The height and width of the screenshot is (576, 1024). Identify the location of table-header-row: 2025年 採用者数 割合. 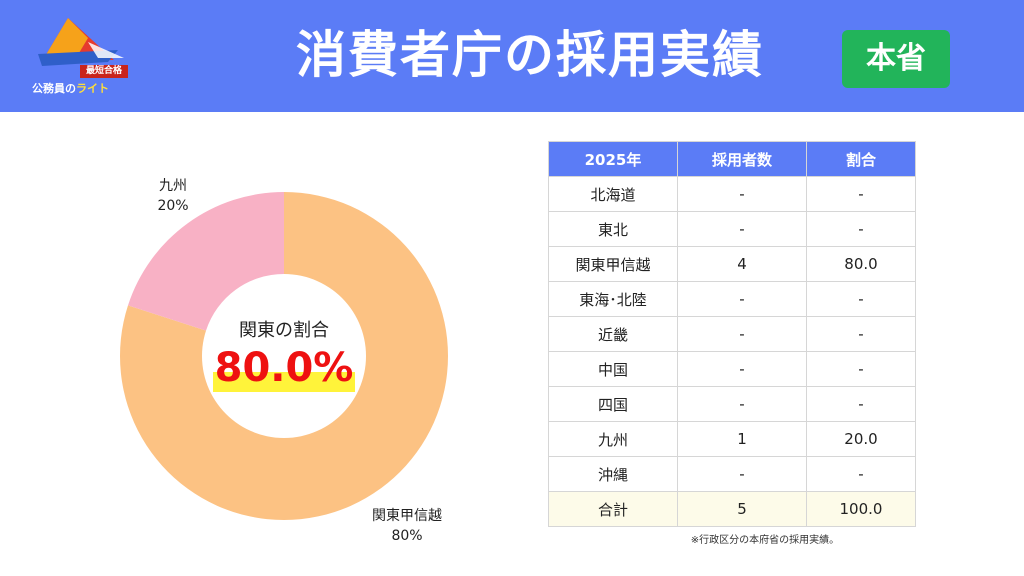
(732, 159).